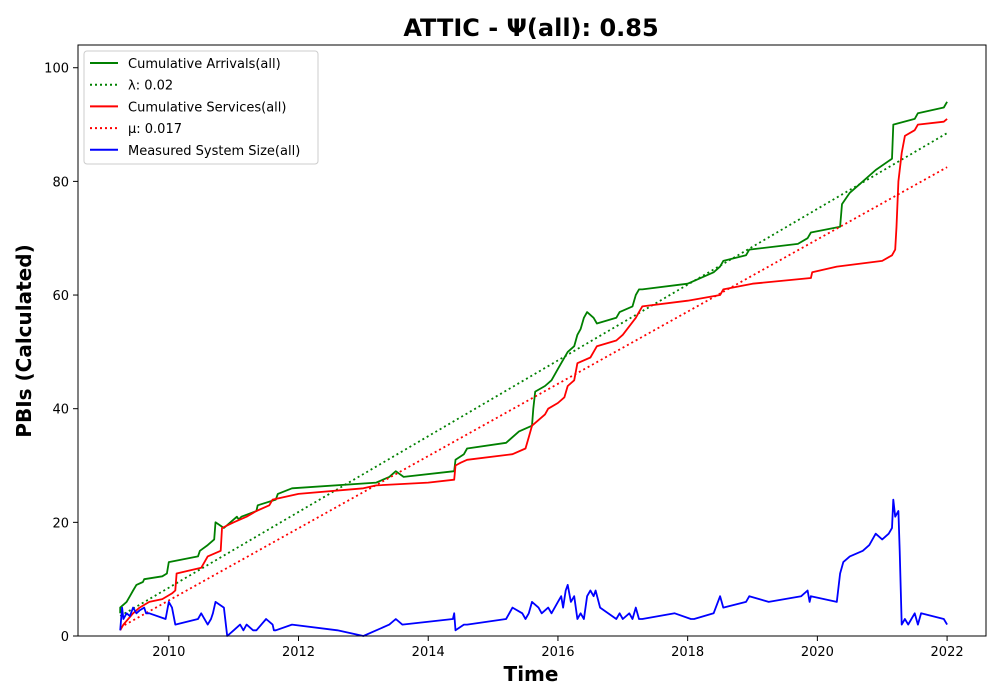  I want to click on x-tick-label: 2010, so click(168, 652).